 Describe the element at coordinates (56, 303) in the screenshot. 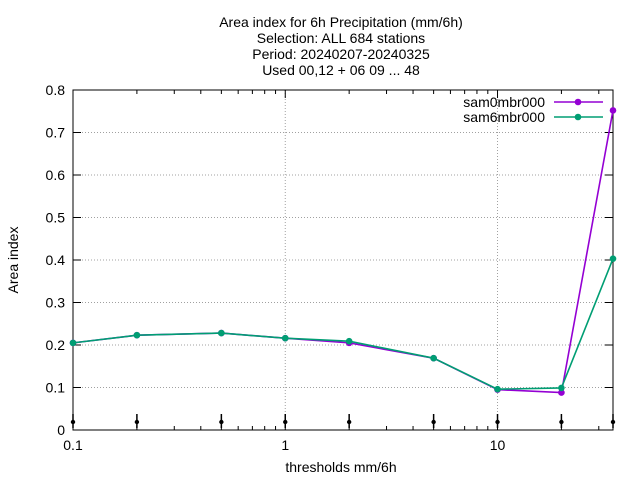

I see `y-tick-label: 0.3` at that location.